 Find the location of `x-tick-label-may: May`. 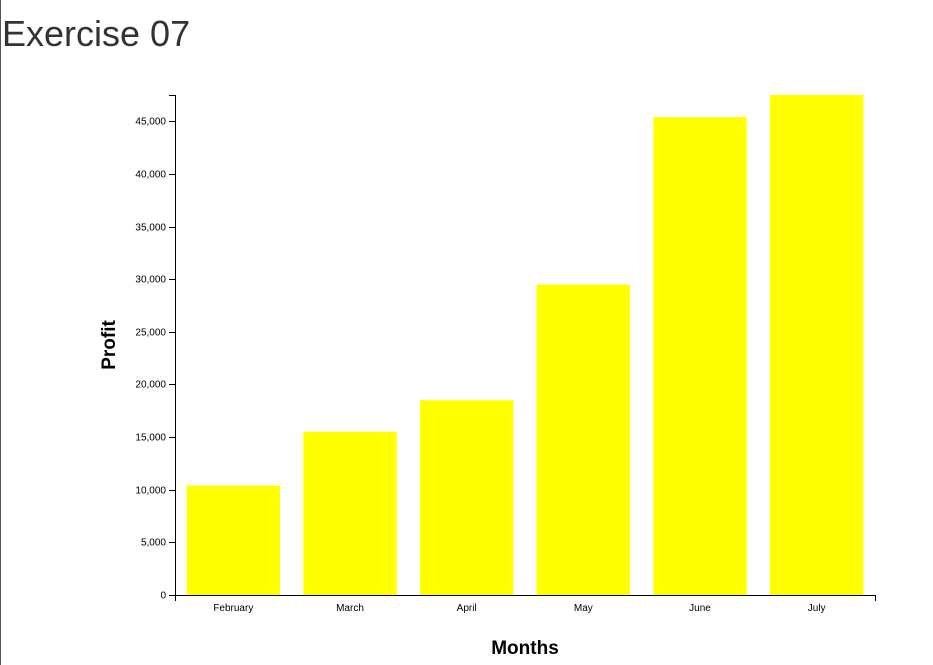

x-tick-label-may: May is located at coordinates (583, 608).